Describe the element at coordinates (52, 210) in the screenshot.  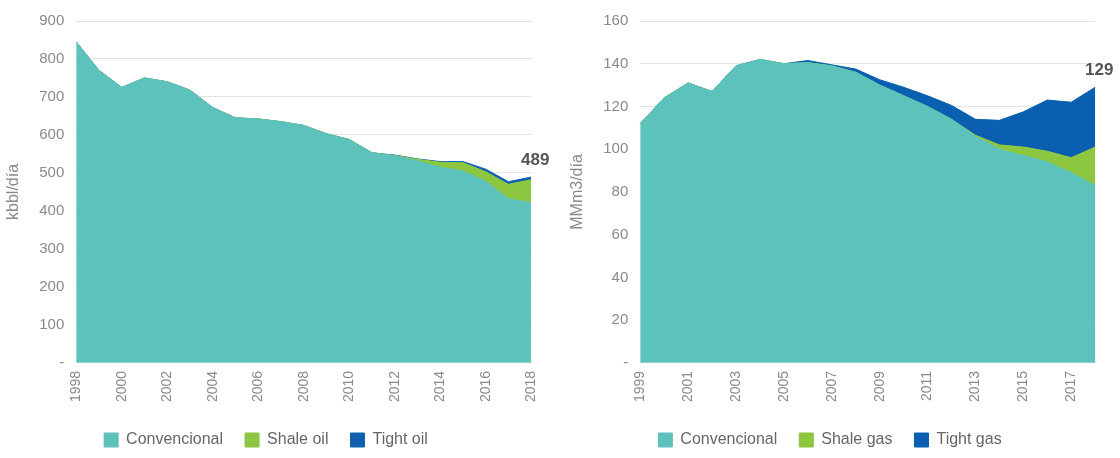
I see `y-tick-label: 400` at that location.